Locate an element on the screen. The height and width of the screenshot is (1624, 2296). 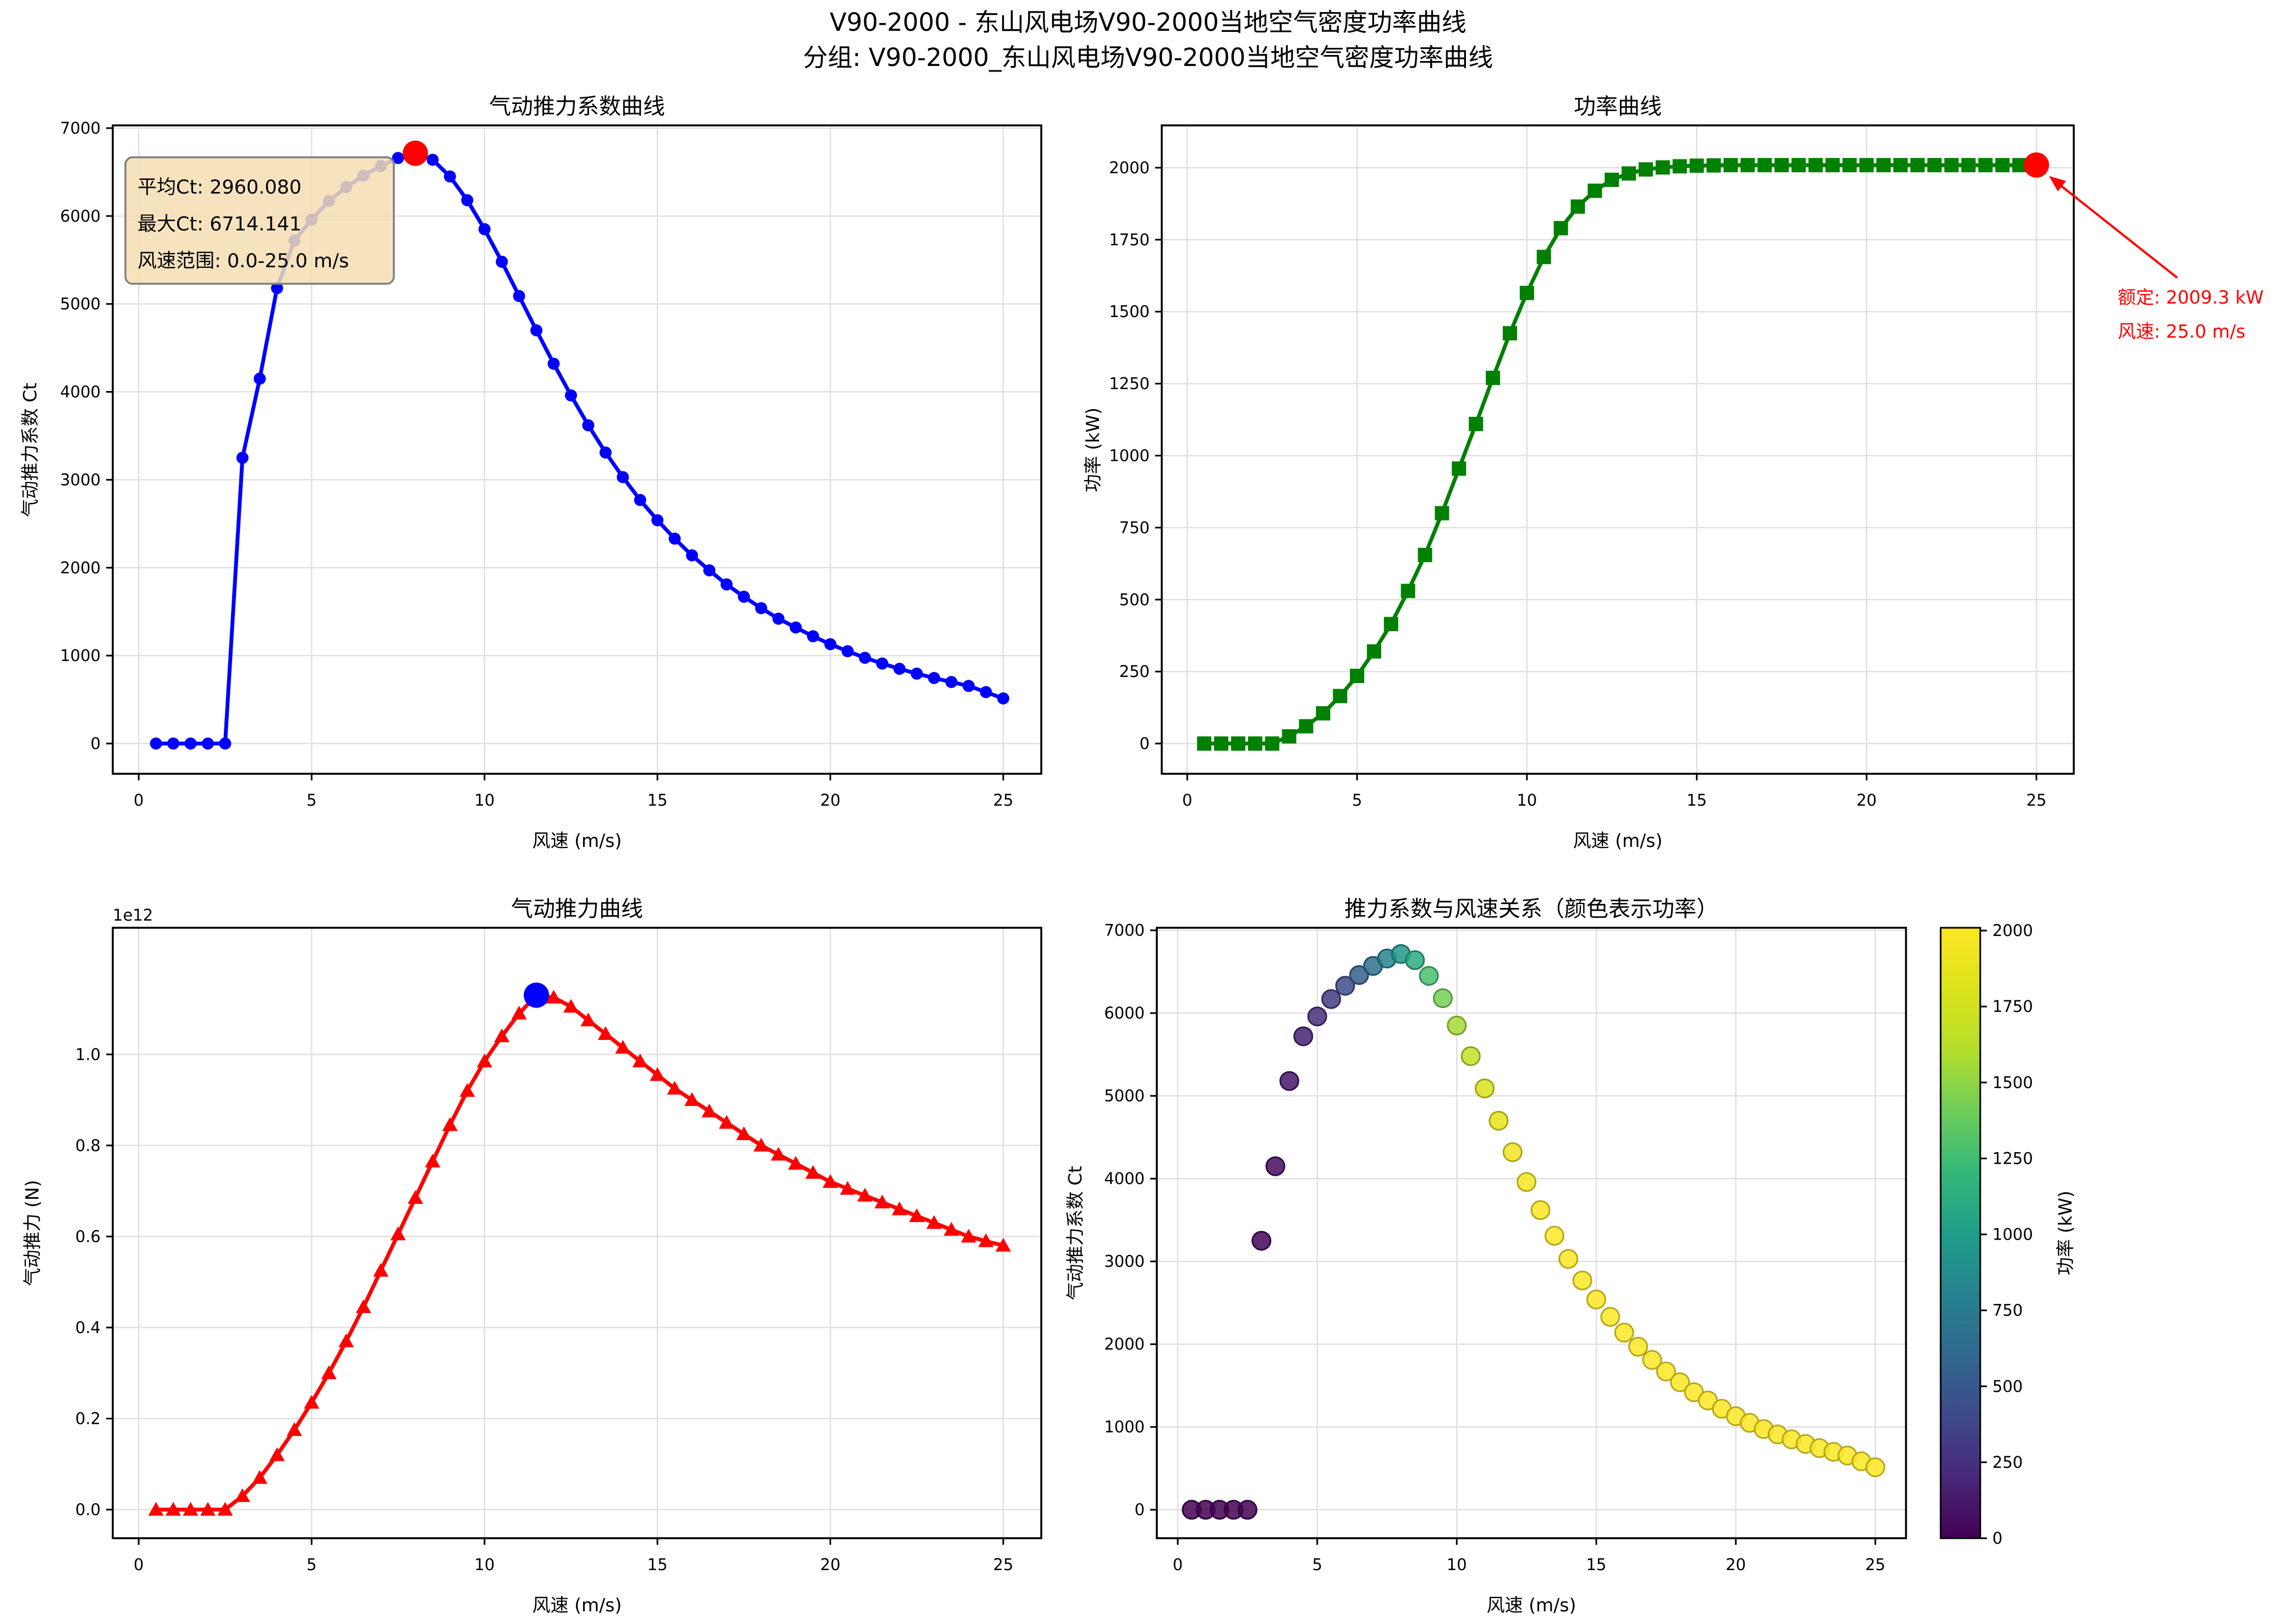
colorbar-frame is located at coordinates (1960, 1233).